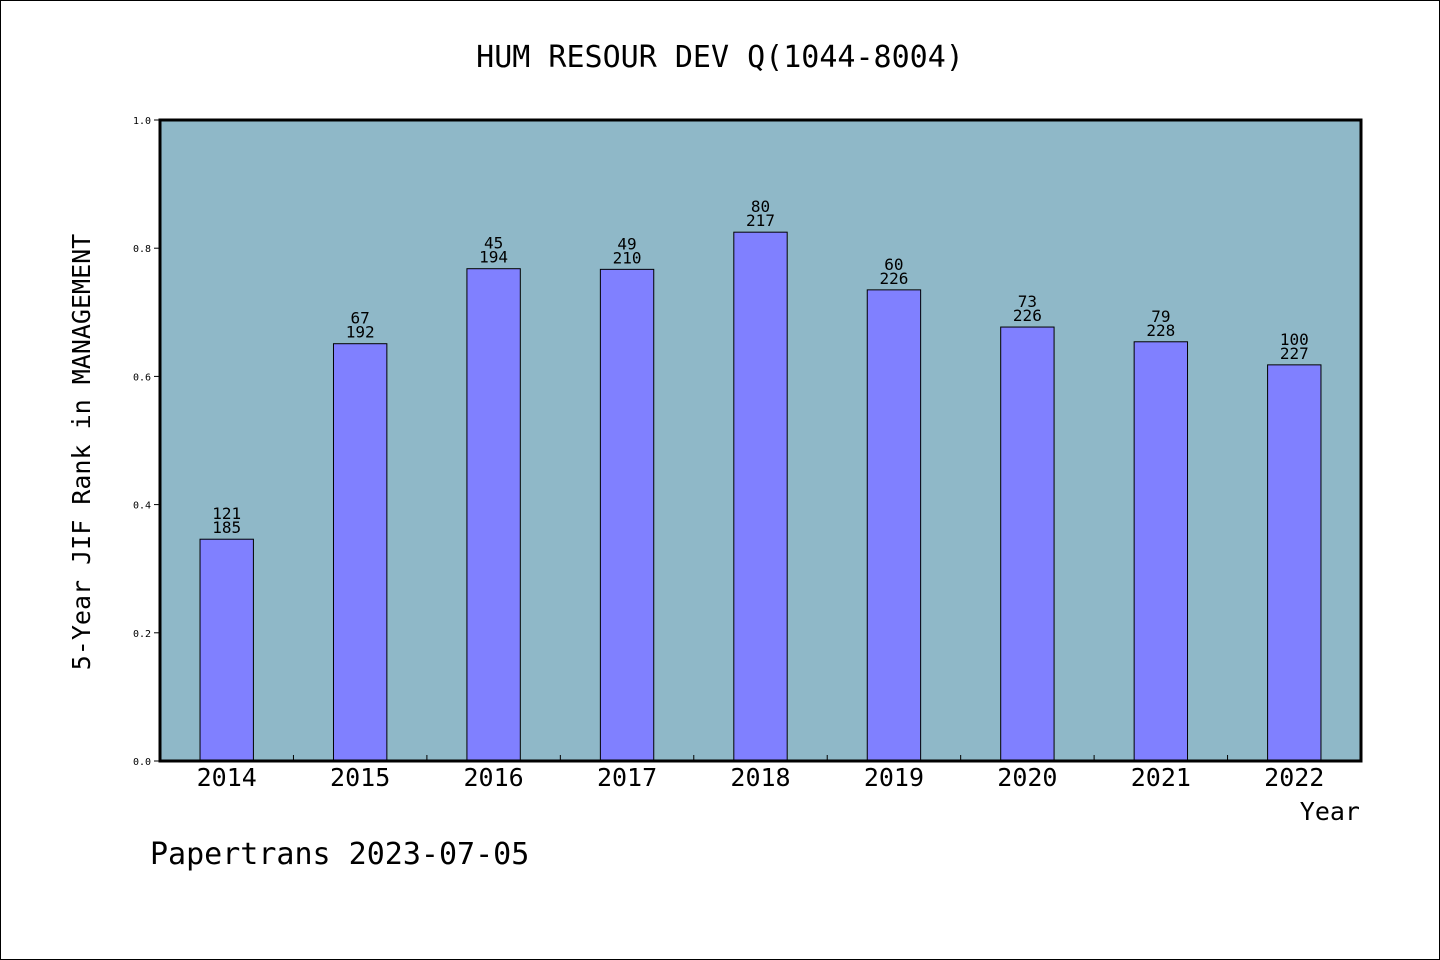  Describe the element at coordinates (720, 57) in the screenshot. I see `chart-title: HUM RESOUR DEV Q(1044-8004)` at that location.